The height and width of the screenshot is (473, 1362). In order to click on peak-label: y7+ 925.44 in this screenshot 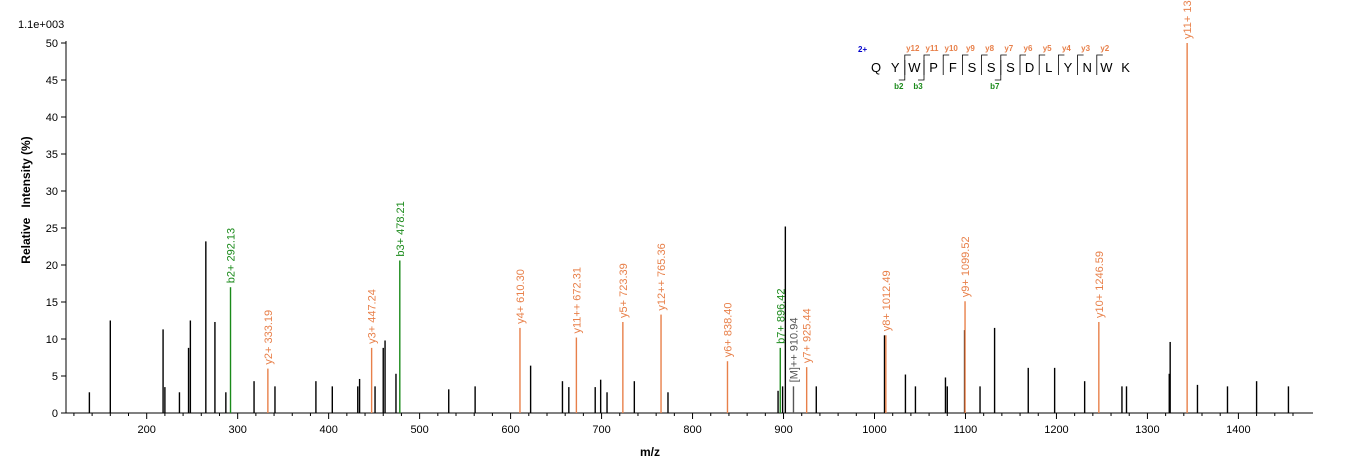, I will do `click(808, 335)`.